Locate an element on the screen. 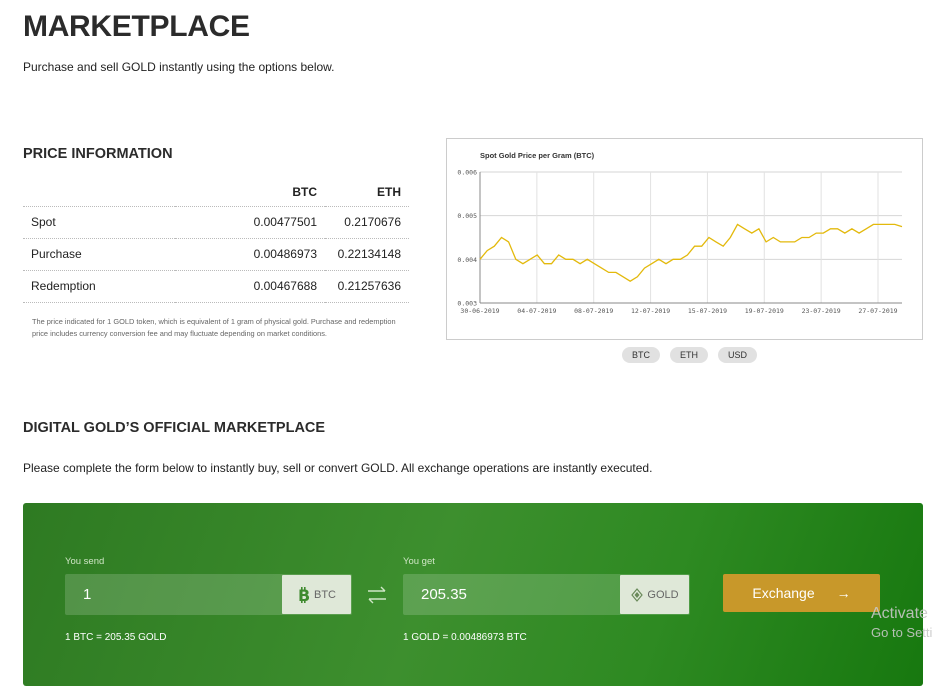 Image resolution: width=947 pixels, height=699 pixels. table-row: Spot 0.00477501 0.2170676 is located at coordinates (216, 221).